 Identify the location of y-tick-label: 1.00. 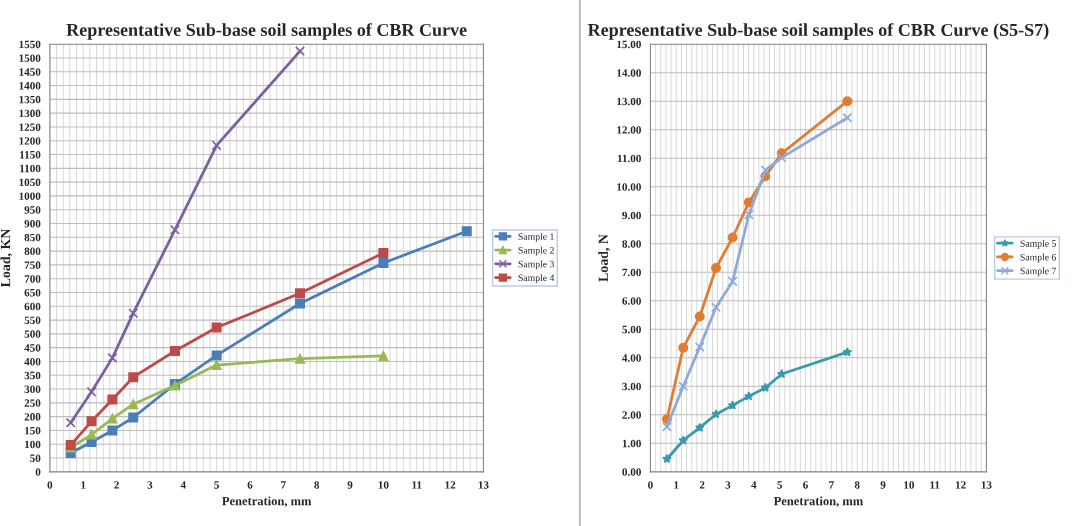
(631, 443).